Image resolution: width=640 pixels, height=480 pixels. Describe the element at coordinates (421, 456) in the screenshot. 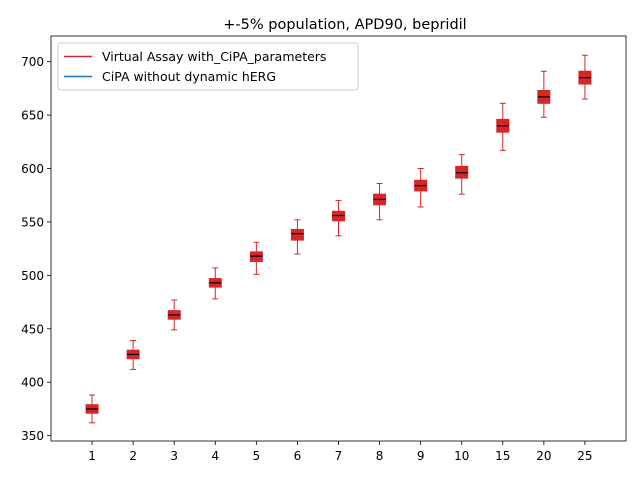

I see `x-tick-label: 9` at that location.